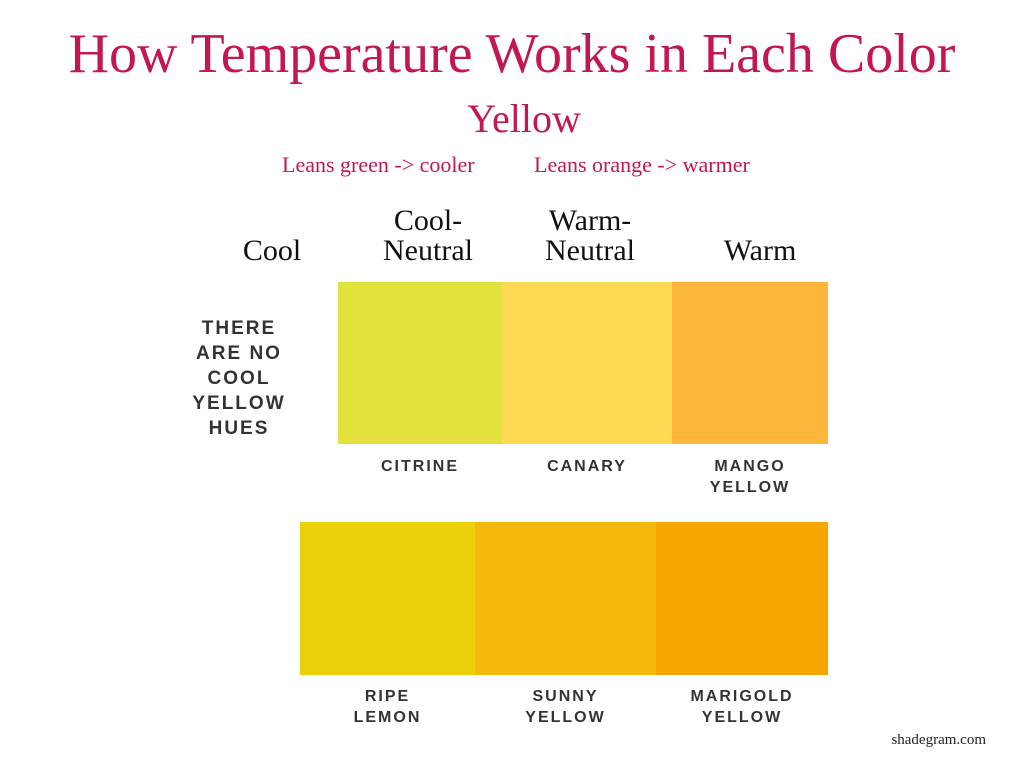 The height and width of the screenshot is (768, 1024). I want to click on column-heading-warm-neutral: Warm- Neutral, so click(590, 235).